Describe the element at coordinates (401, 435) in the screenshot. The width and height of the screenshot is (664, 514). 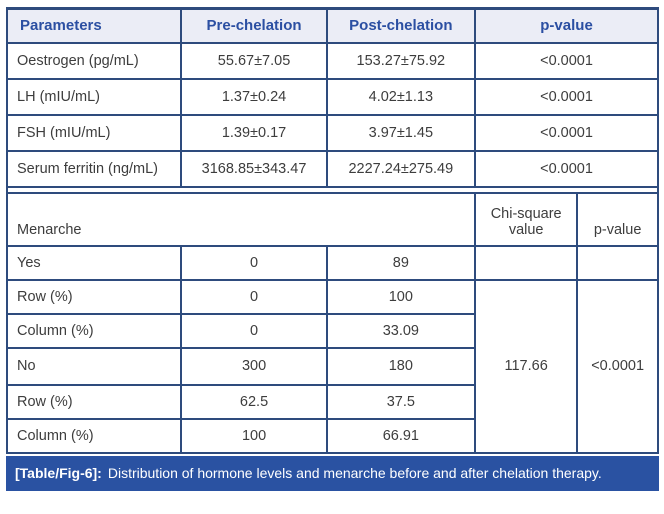
I see `post-chelation-cell: 66.91` at that location.